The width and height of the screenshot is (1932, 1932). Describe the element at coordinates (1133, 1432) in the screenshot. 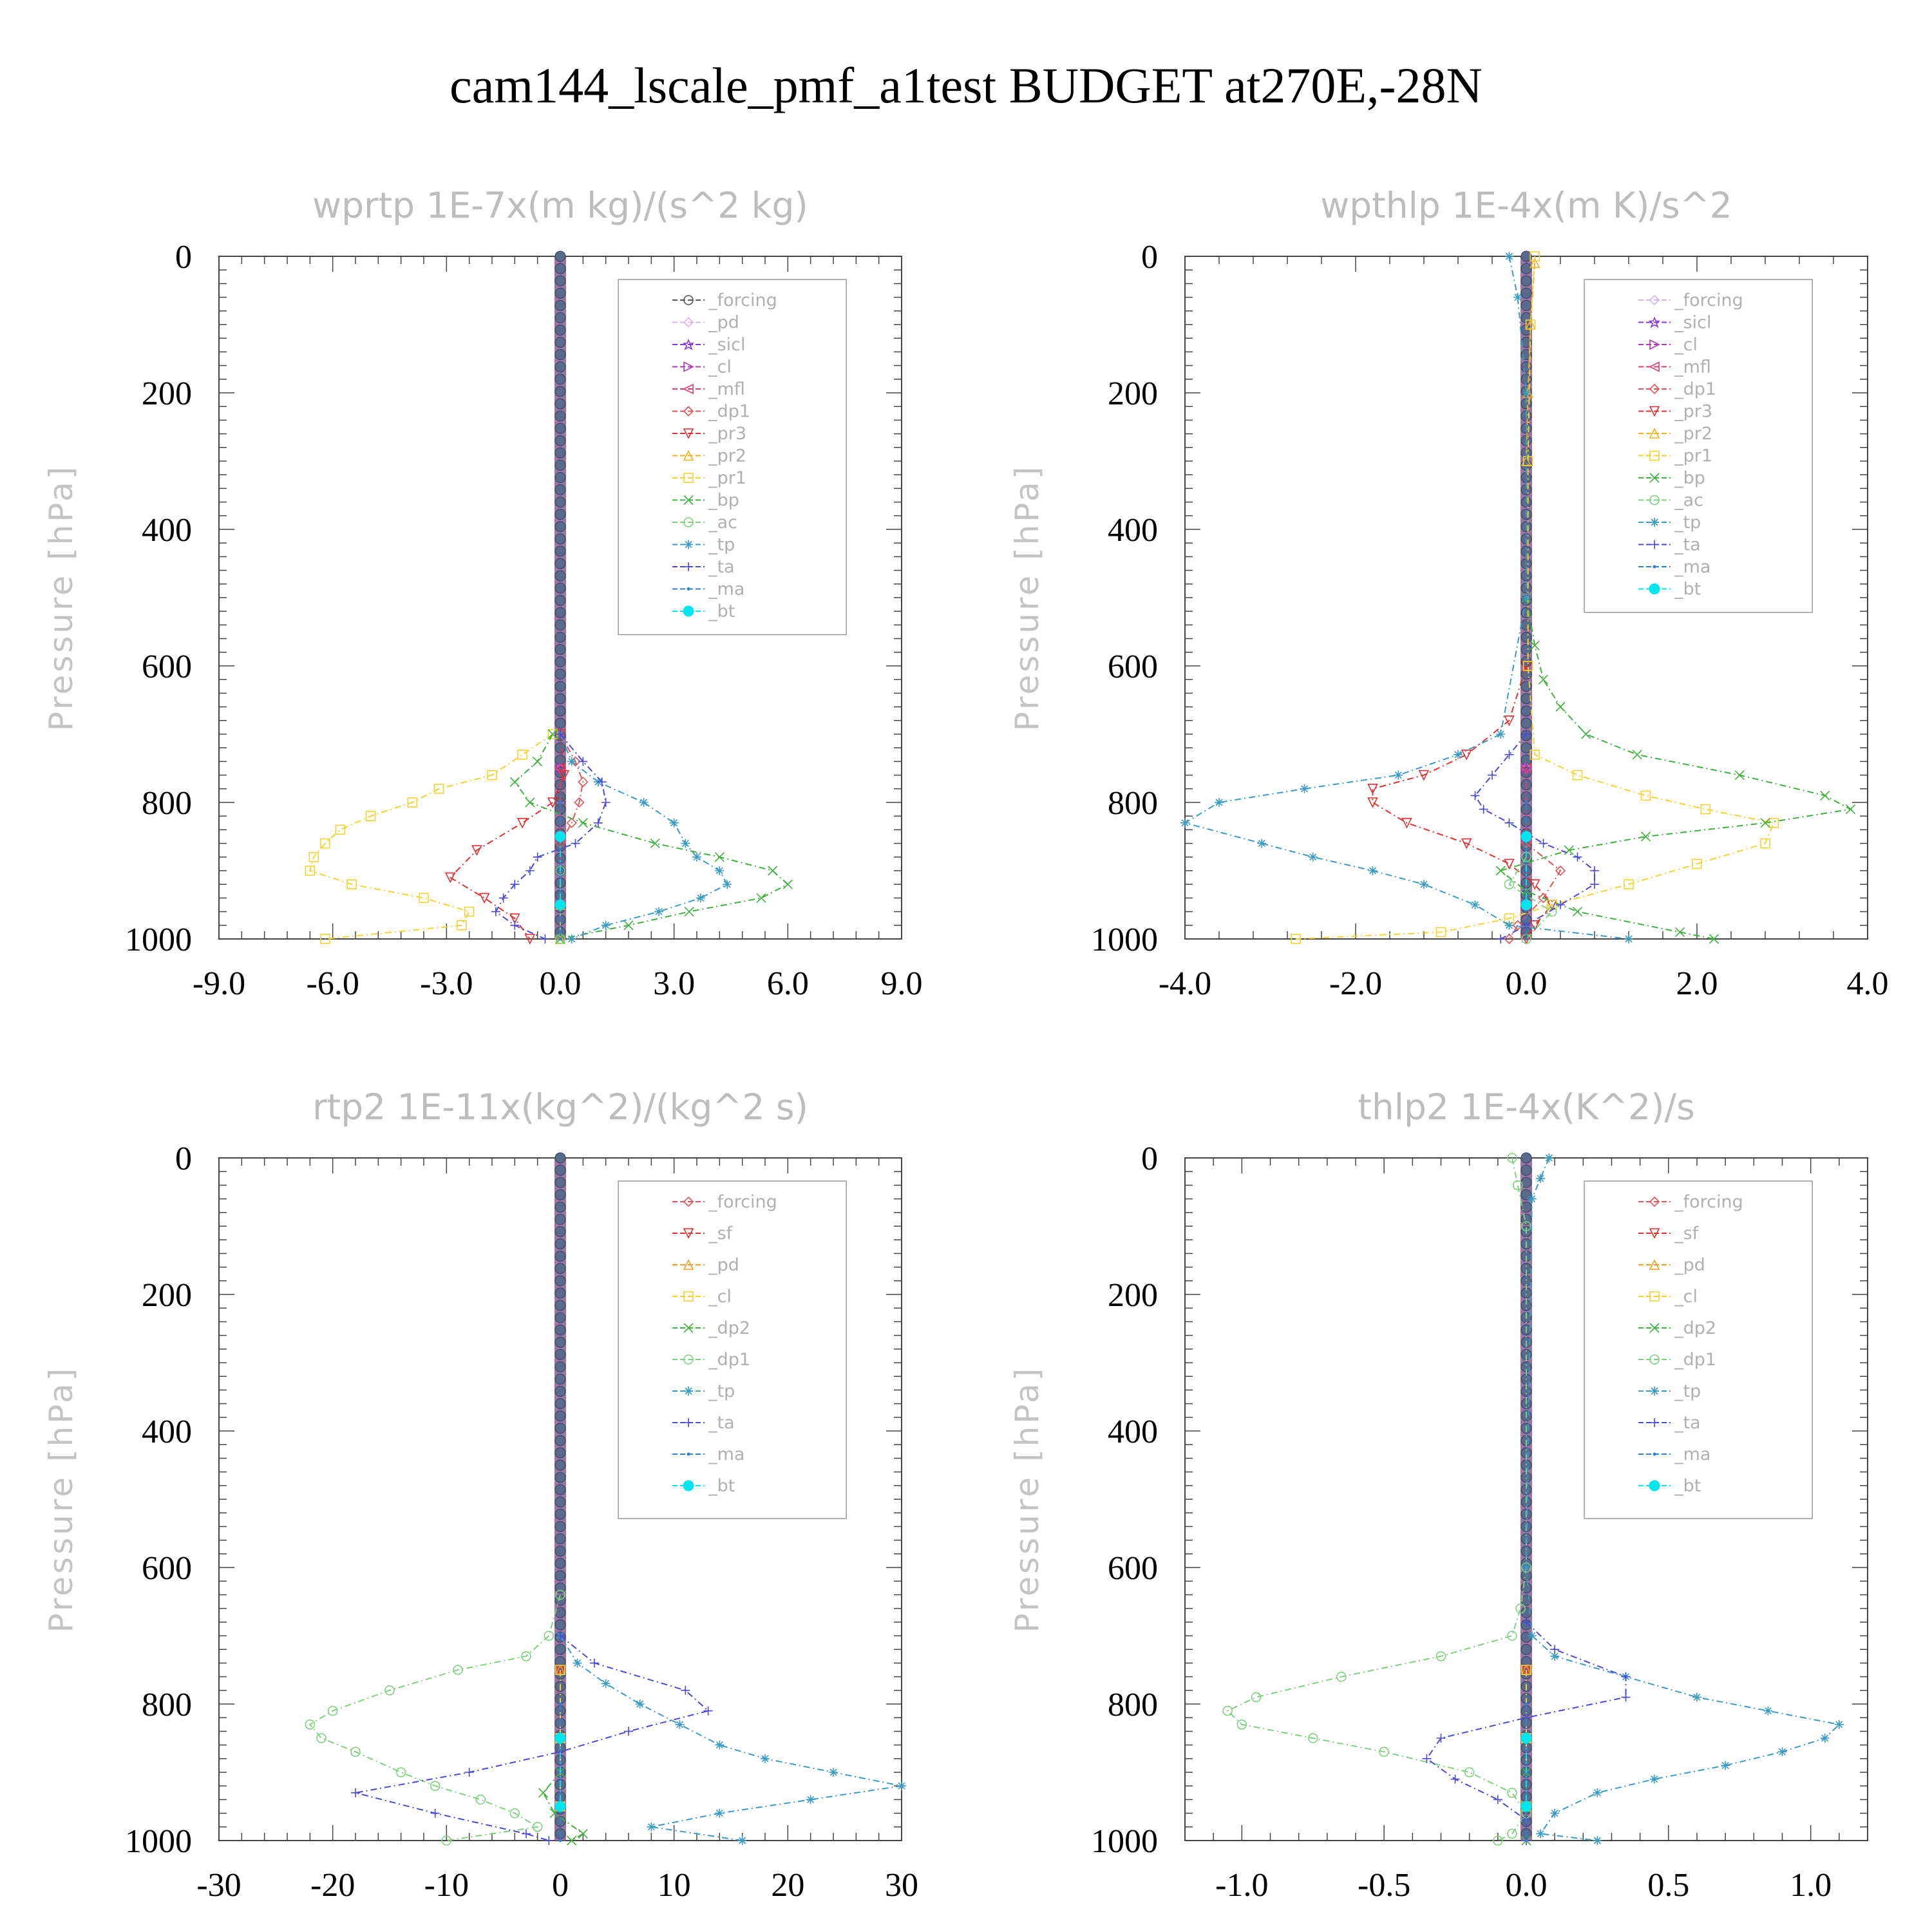

I see `y-tick-label: 400` at that location.